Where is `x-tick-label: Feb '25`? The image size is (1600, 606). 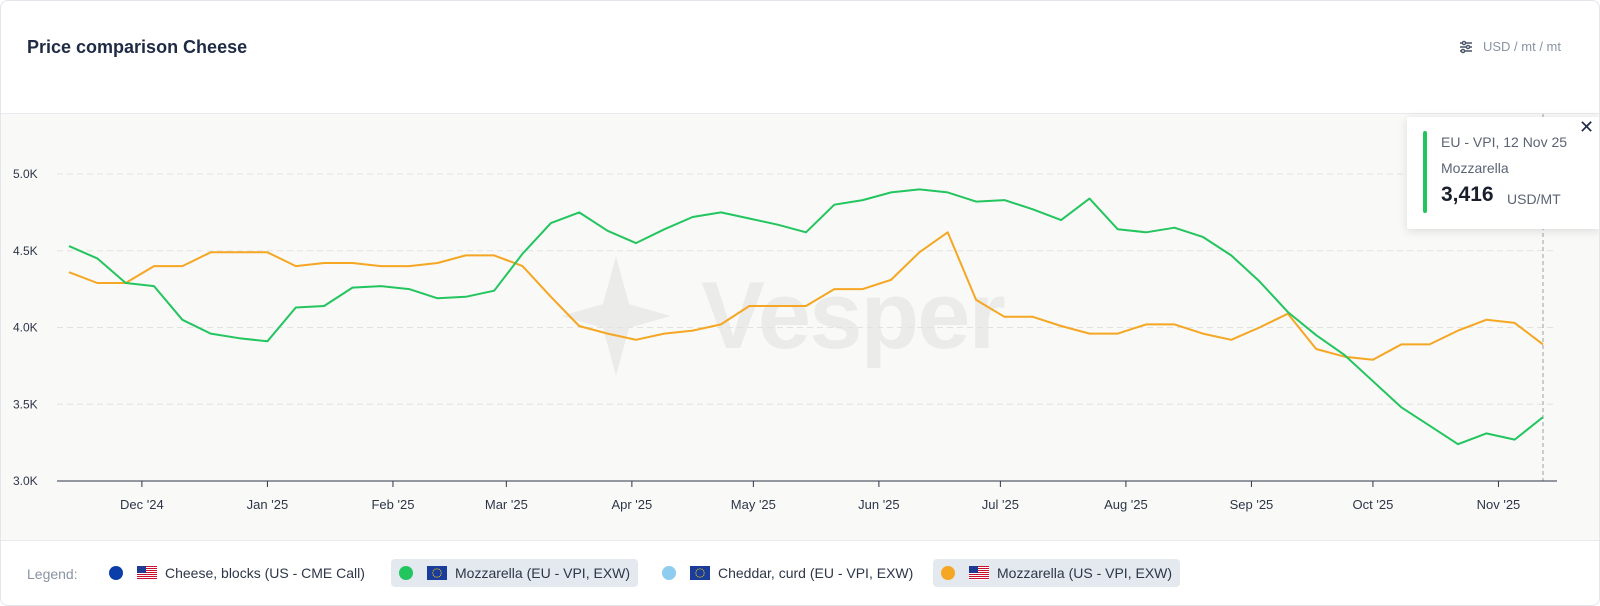 x-tick-label: Feb '25 is located at coordinates (392, 504).